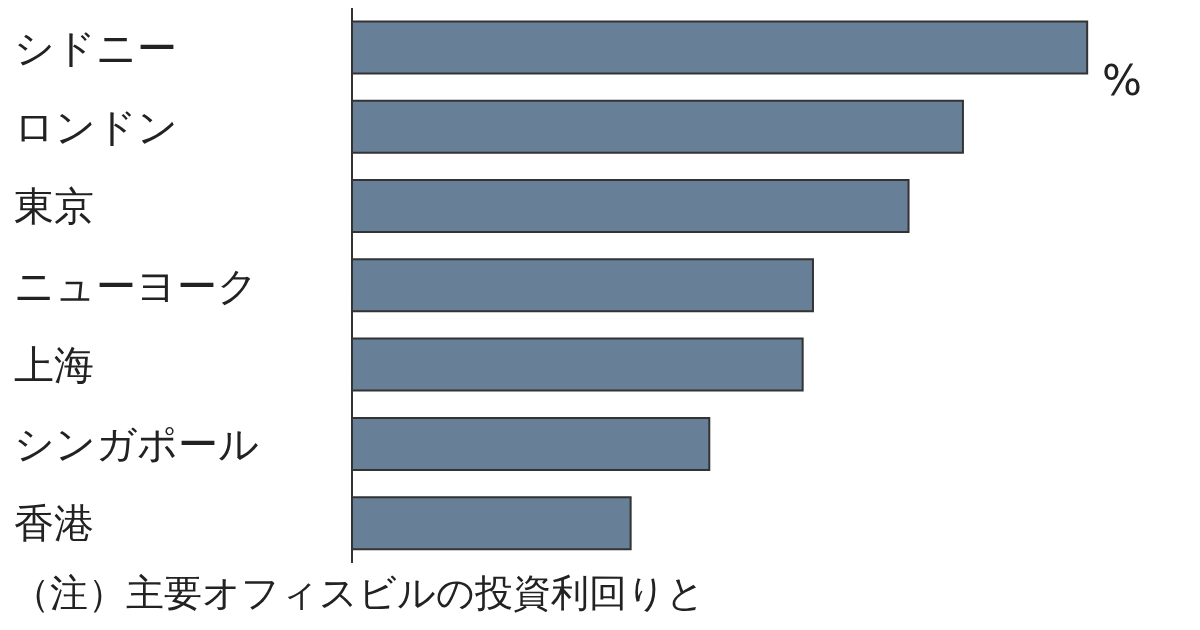  What do you see at coordinates (54, 523) in the screenshot?
I see `y-tick-label: 香港` at bounding box center [54, 523].